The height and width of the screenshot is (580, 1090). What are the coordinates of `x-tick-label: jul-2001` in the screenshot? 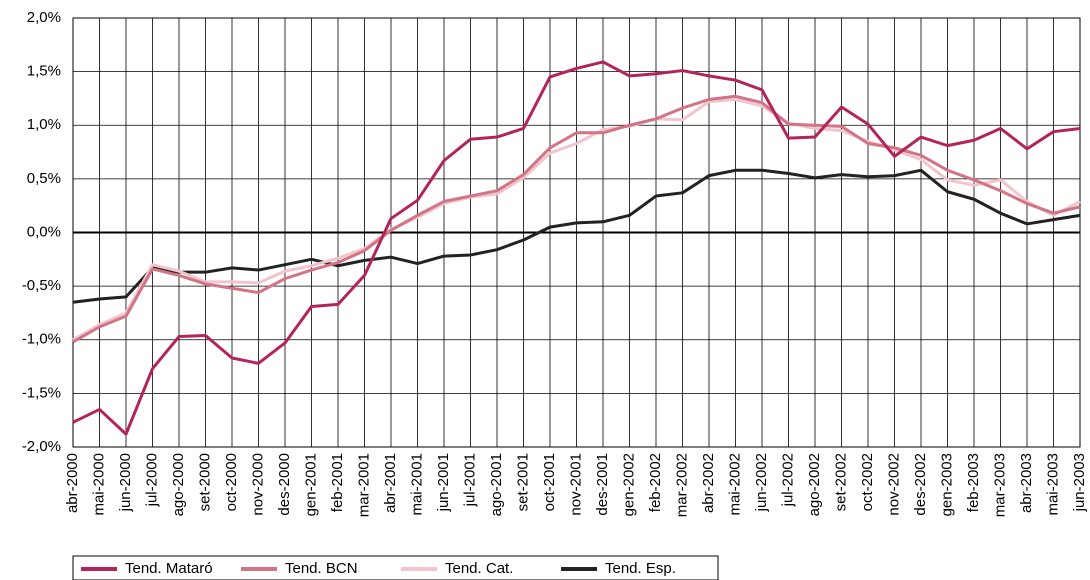 It's located at (469, 480).